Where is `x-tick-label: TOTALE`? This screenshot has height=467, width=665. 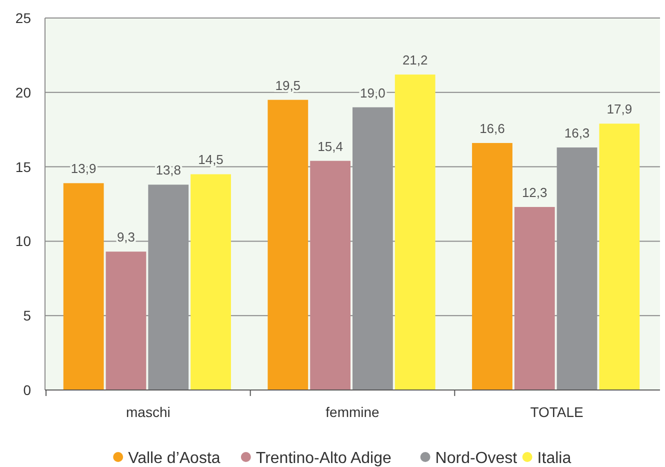 x-tick-label: TOTALE is located at coordinates (557, 412).